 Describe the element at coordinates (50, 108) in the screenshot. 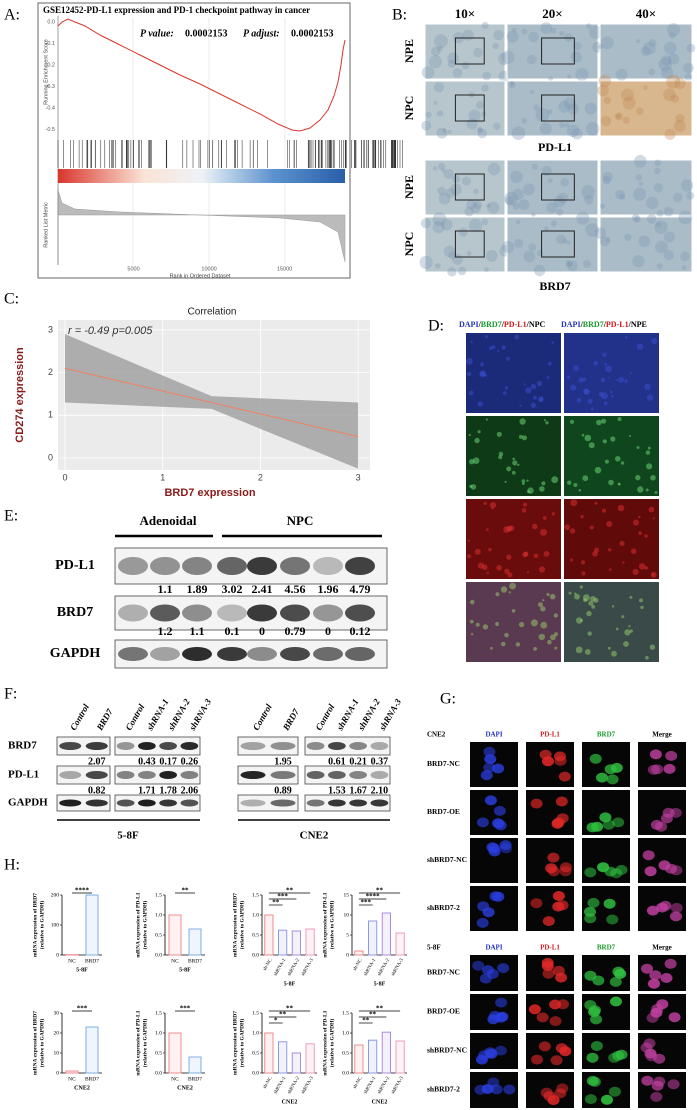

I see `tick-label: -0.4` at that location.